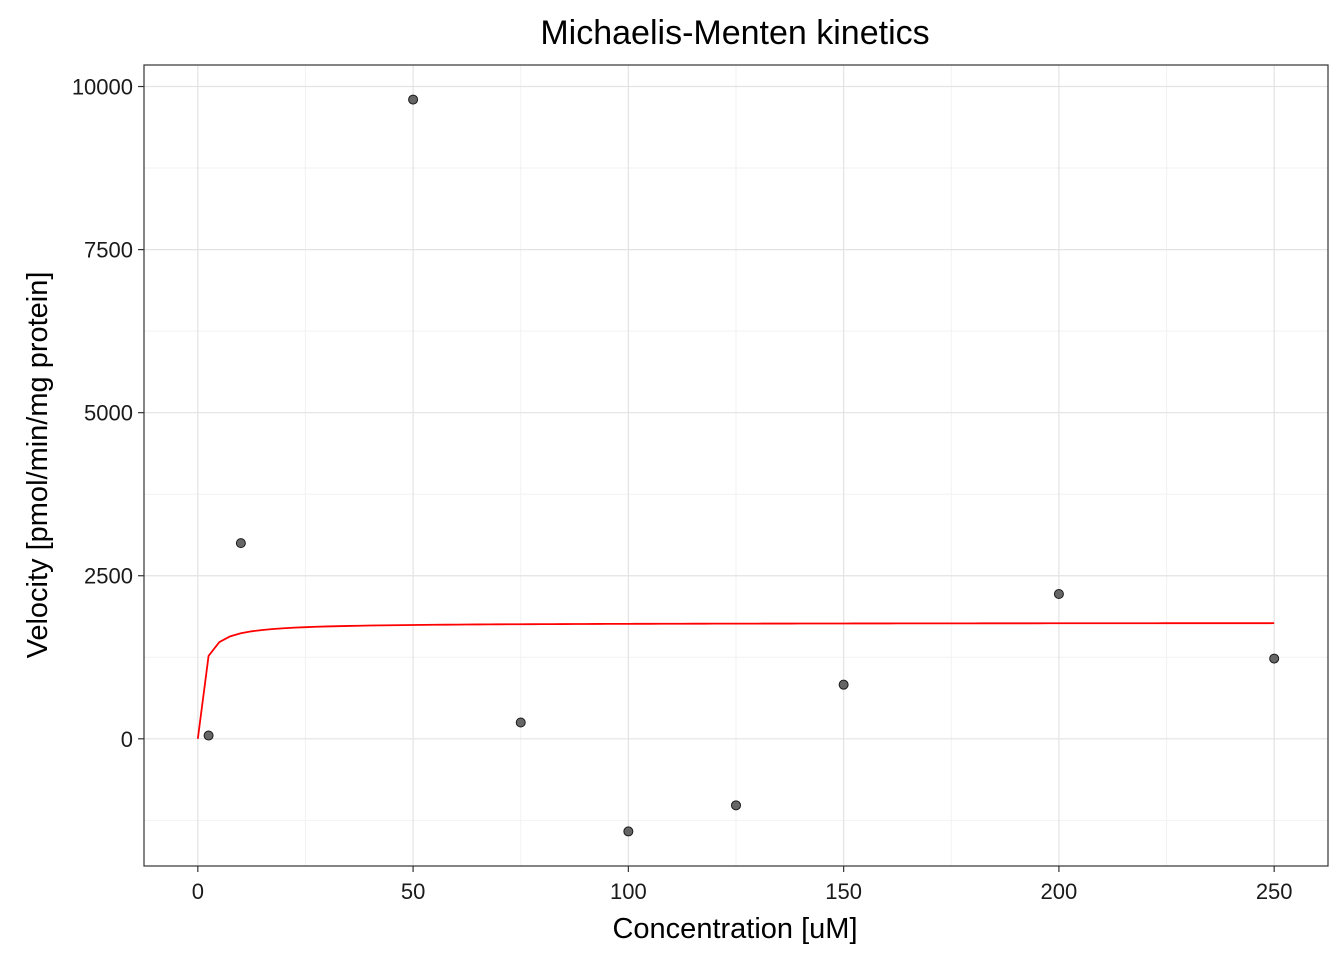 Image resolution: width=1344 pixels, height=960 pixels. I want to click on x-tick-label: 250, so click(1274, 891).